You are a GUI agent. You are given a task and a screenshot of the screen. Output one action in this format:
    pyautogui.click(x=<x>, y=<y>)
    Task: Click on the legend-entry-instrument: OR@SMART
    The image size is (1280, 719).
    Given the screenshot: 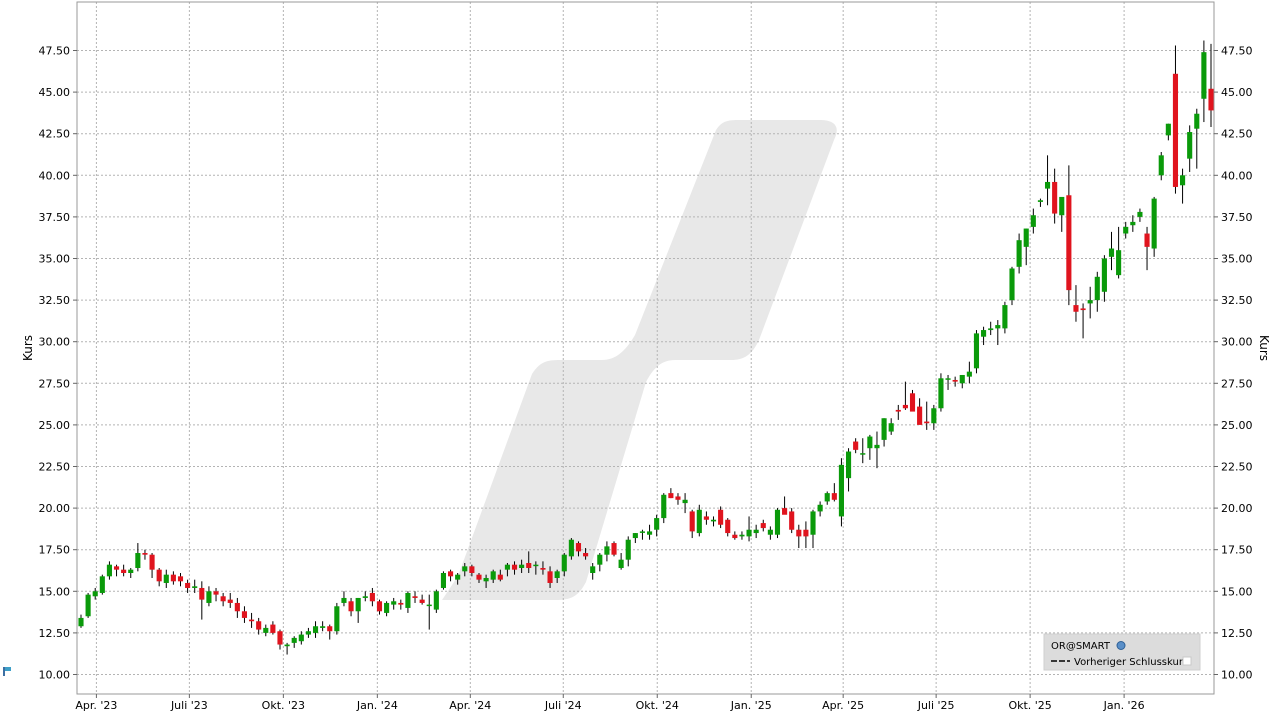 What is the action you would take?
    pyautogui.click(x=1081, y=646)
    